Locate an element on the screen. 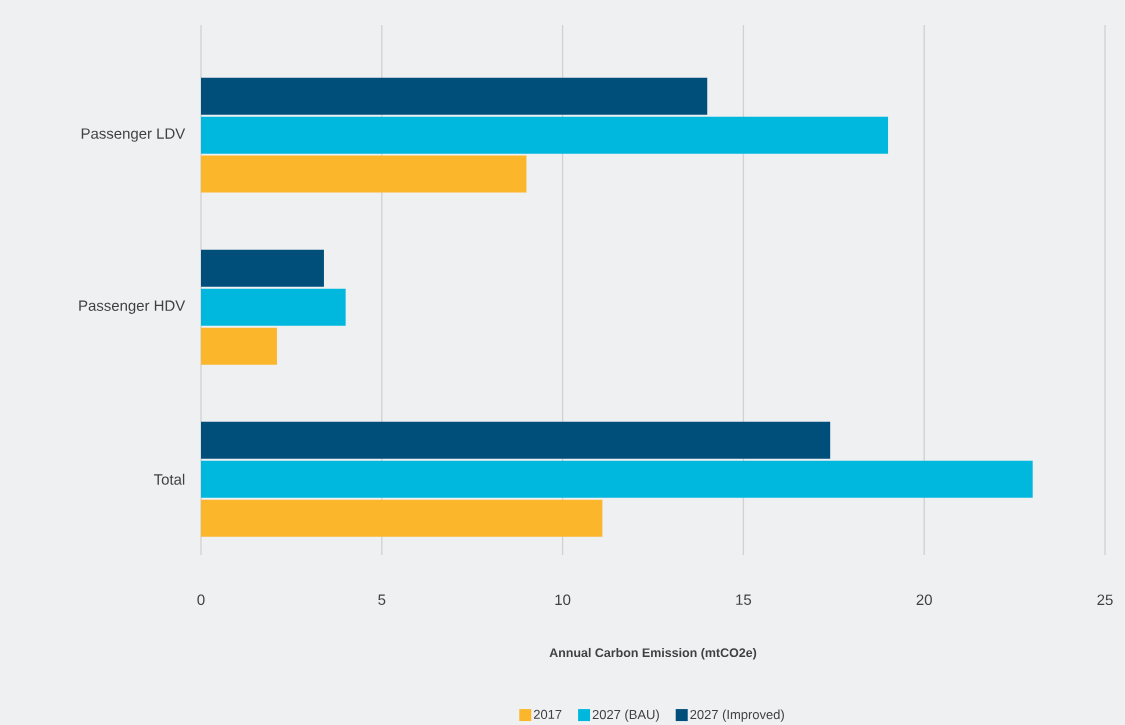  y-tick-label: Passenger LDV is located at coordinates (133, 135).